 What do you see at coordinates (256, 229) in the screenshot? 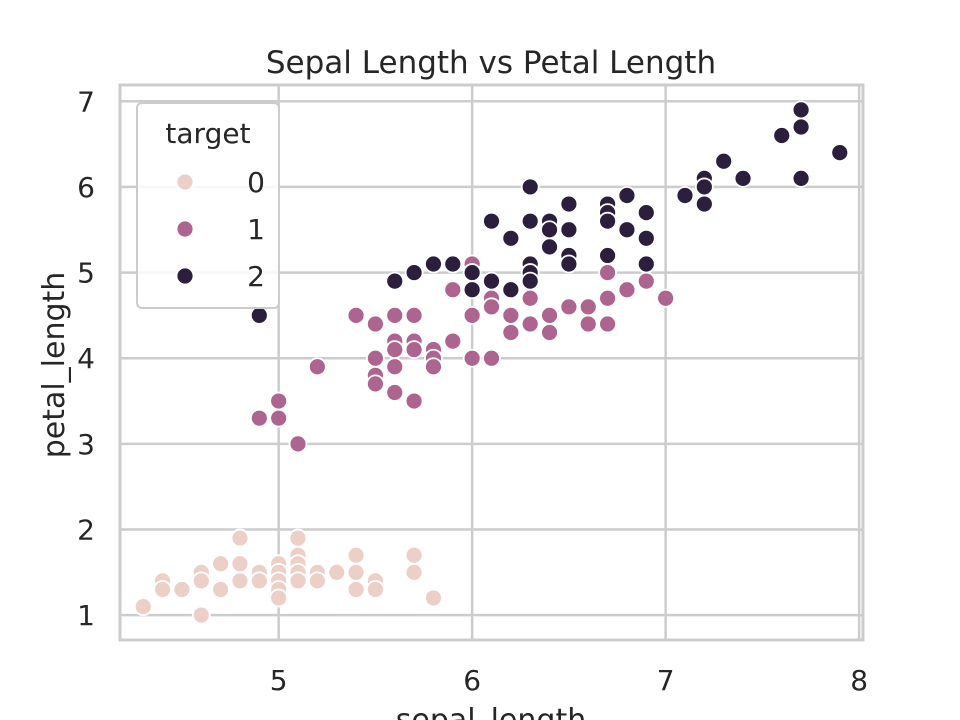
I see `legend-label: 1` at bounding box center [256, 229].